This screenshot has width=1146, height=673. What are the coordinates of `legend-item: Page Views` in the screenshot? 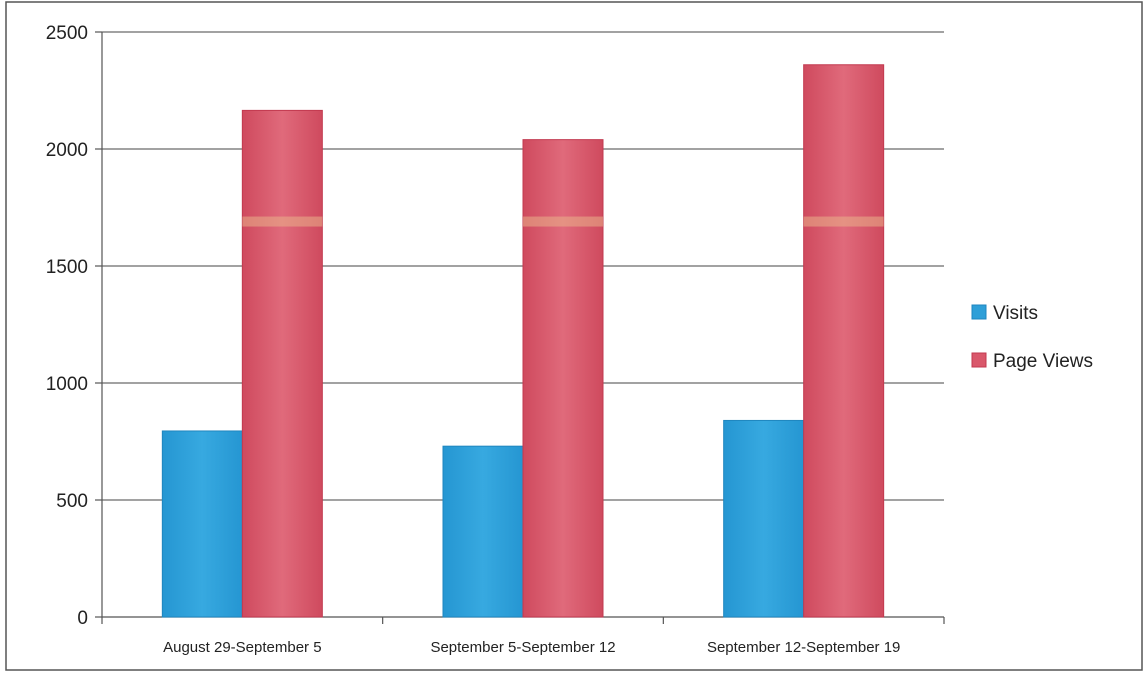 It's located at (1032, 361).